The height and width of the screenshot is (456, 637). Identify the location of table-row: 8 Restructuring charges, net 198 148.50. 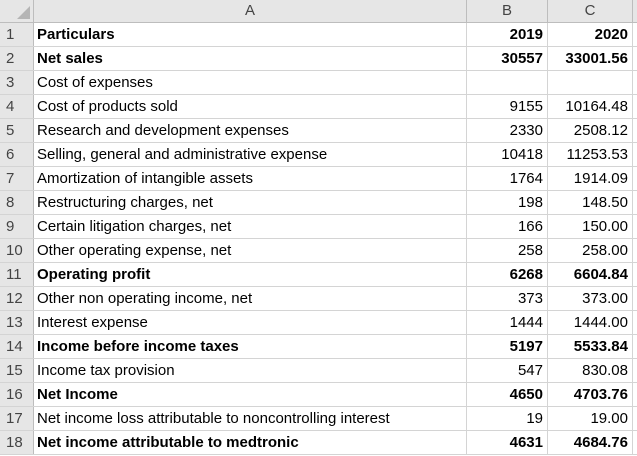
(318, 203).